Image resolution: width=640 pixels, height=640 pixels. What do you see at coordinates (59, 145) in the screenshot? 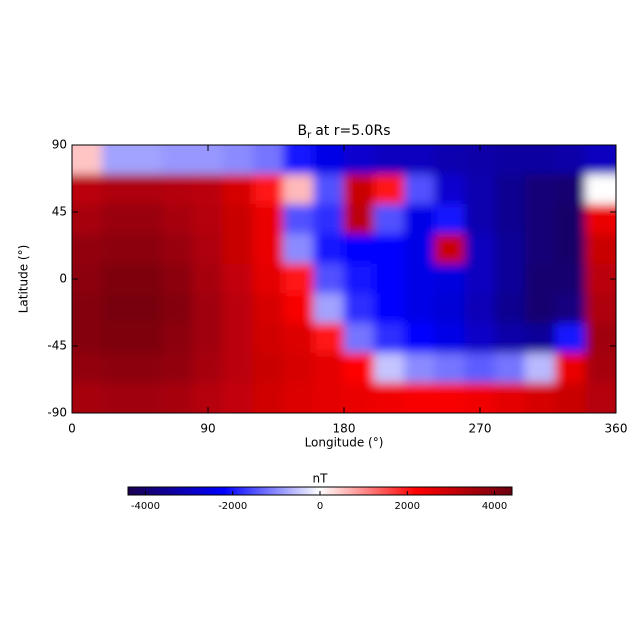
I see `y-tick-label: 90` at bounding box center [59, 145].